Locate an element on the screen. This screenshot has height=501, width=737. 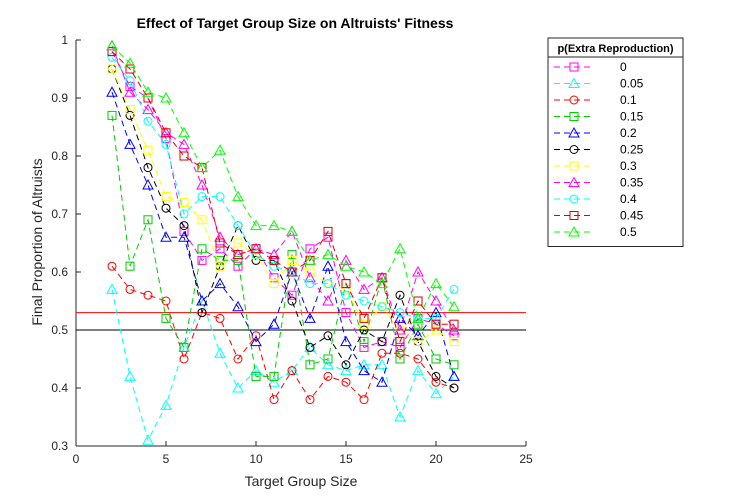
legend-entry-label: 0.5 is located at coordinates (628, 232).